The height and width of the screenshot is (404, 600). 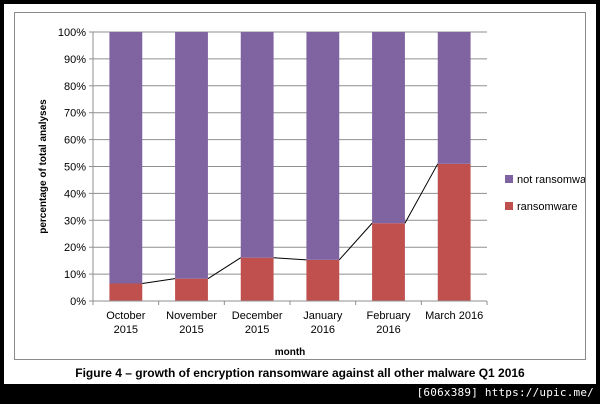 I want to click on y-tick-label: 20%, so click(x=75, y=248).